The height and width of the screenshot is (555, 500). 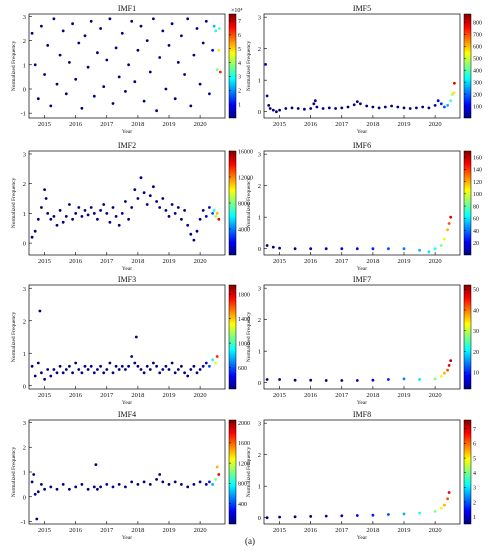 What do you see at coordinates (239, 36) in the screenshot?
I see `colorbar-tick-label: 6` at bounding box center [239, 36].